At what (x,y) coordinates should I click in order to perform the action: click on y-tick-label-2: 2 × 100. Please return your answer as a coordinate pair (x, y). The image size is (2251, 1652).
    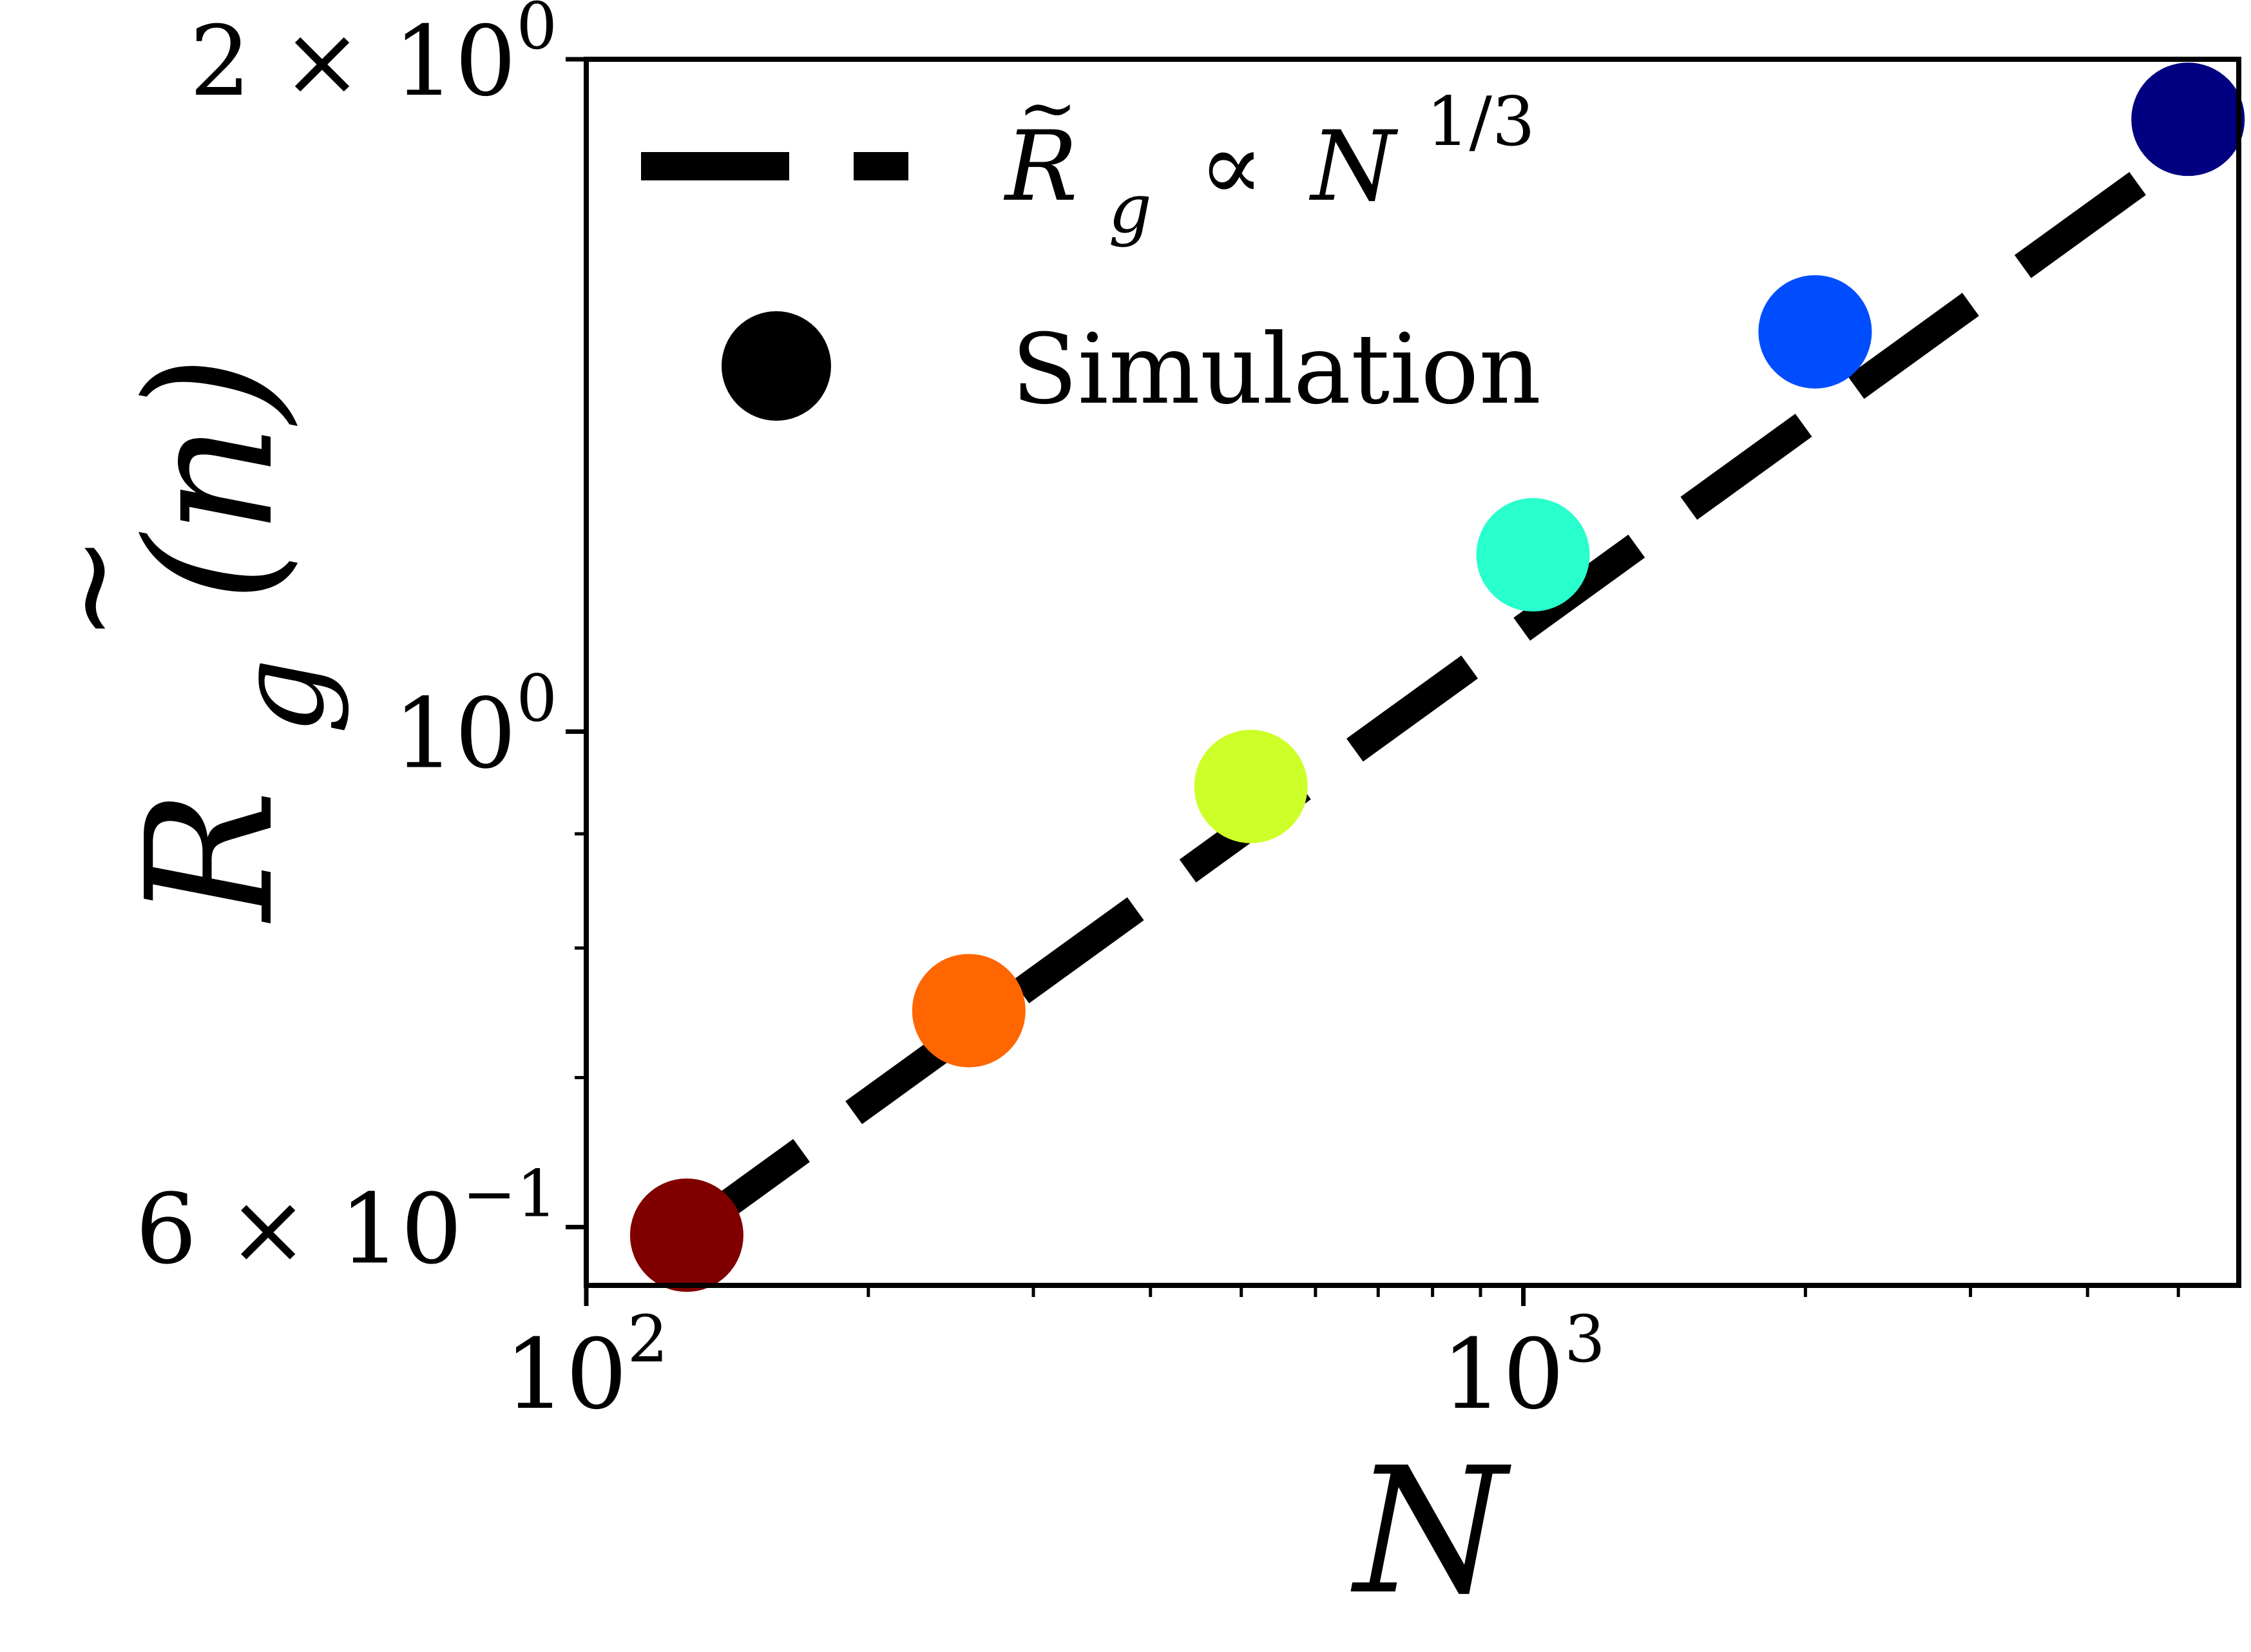
    Looking at the image, I should click on (373, 59).